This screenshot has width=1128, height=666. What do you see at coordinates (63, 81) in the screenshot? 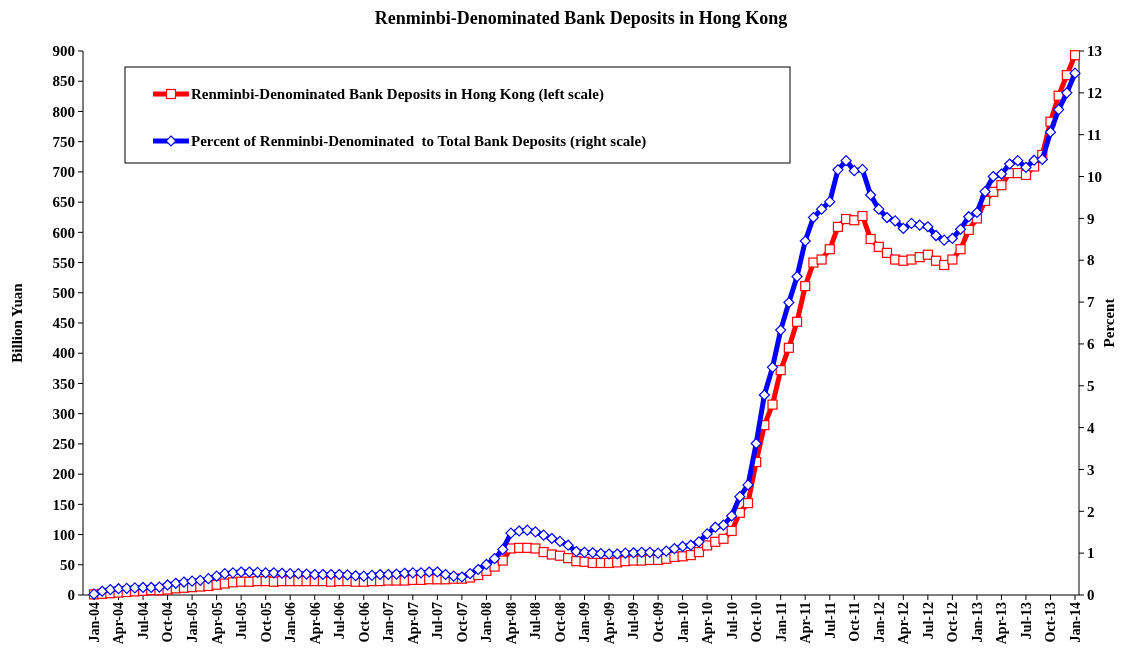
I see `y-tick-label: 850` at bounding box center [63, 81].